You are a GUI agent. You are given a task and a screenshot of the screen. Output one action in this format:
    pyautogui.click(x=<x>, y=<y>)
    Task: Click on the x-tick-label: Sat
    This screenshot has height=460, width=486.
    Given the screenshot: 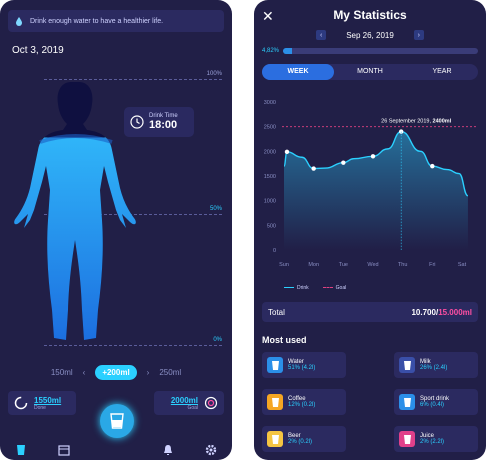 What is the action you would take?
    pyautogui.click(x=462, y=265)
    